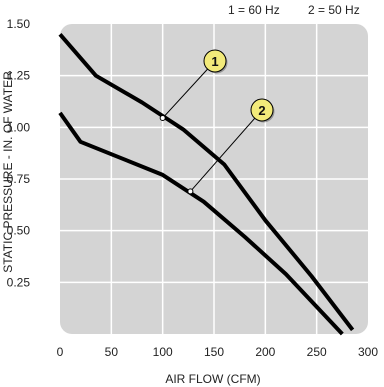  Describe the element at coordinates (214, 352) in the screenshot. I see `x-tick-label: 150` at that location.